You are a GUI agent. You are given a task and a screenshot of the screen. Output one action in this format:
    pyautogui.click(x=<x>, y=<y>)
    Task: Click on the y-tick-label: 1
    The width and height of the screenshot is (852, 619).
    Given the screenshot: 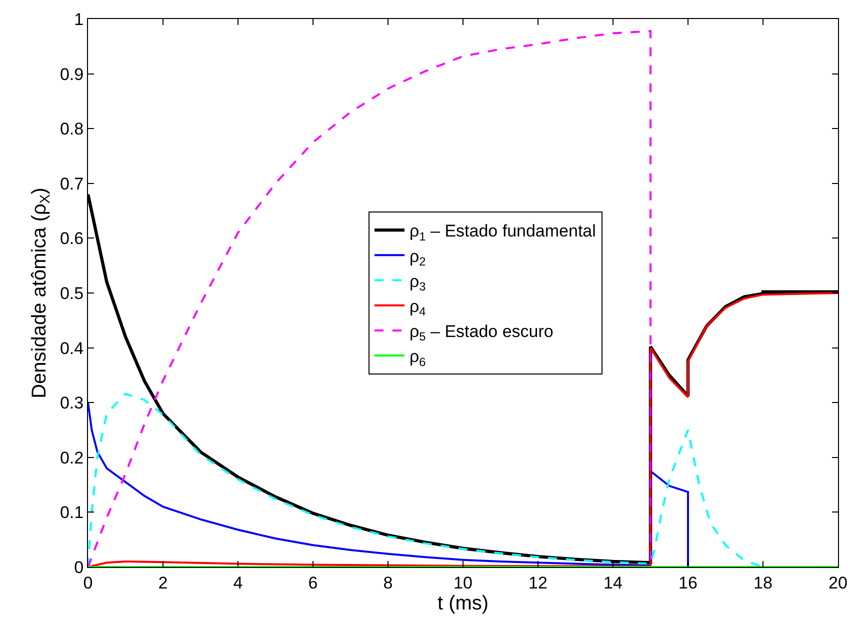 What is the action you would take?
    pyautogui.click(x=79, y=19)
    